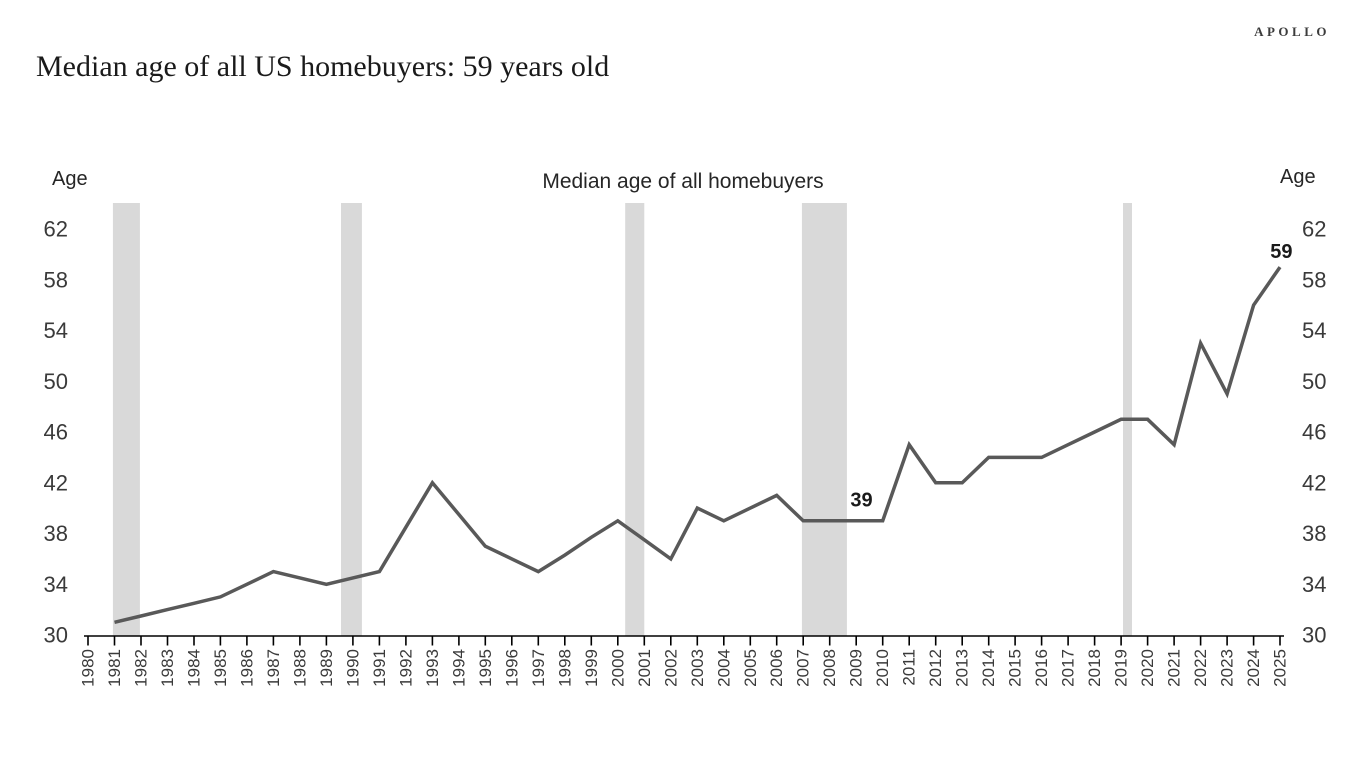  What do you see at coordinates (1253, 668) in the screenshot?
I see `x-axis-tick-label: 2024` at bounding box center [1253, 668].